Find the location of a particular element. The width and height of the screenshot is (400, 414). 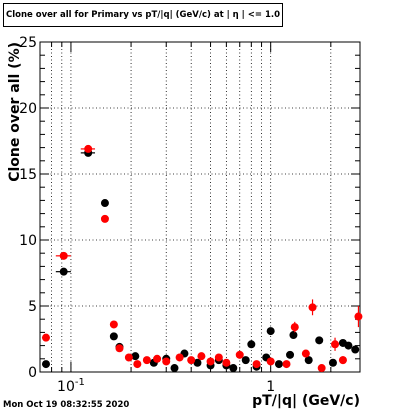

x-tick-base: 1 is located at coordinates (270, 387).